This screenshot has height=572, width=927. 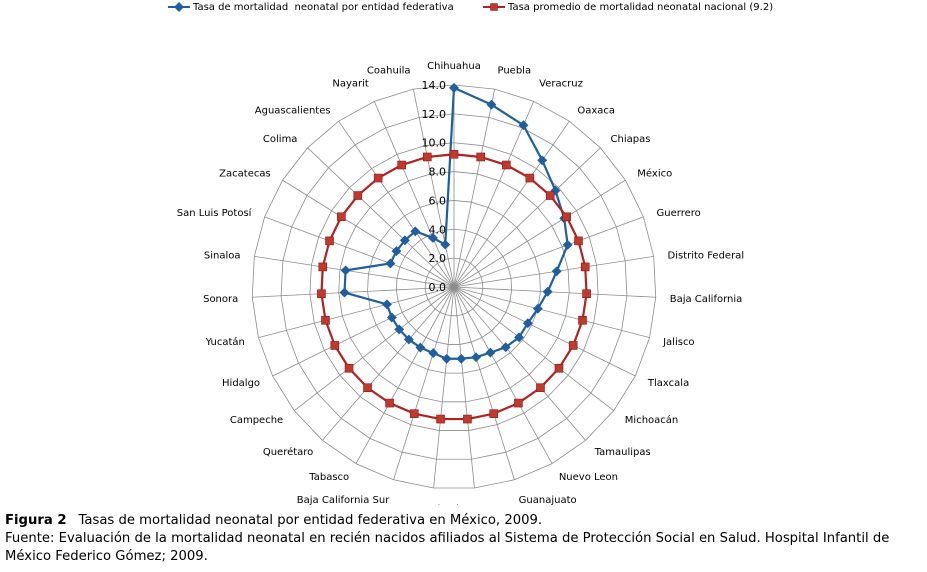 What do you see at coordinates (434, 114) in the screenshot?
I see `tick-label: 12.0` at bounding box center [434, 114].